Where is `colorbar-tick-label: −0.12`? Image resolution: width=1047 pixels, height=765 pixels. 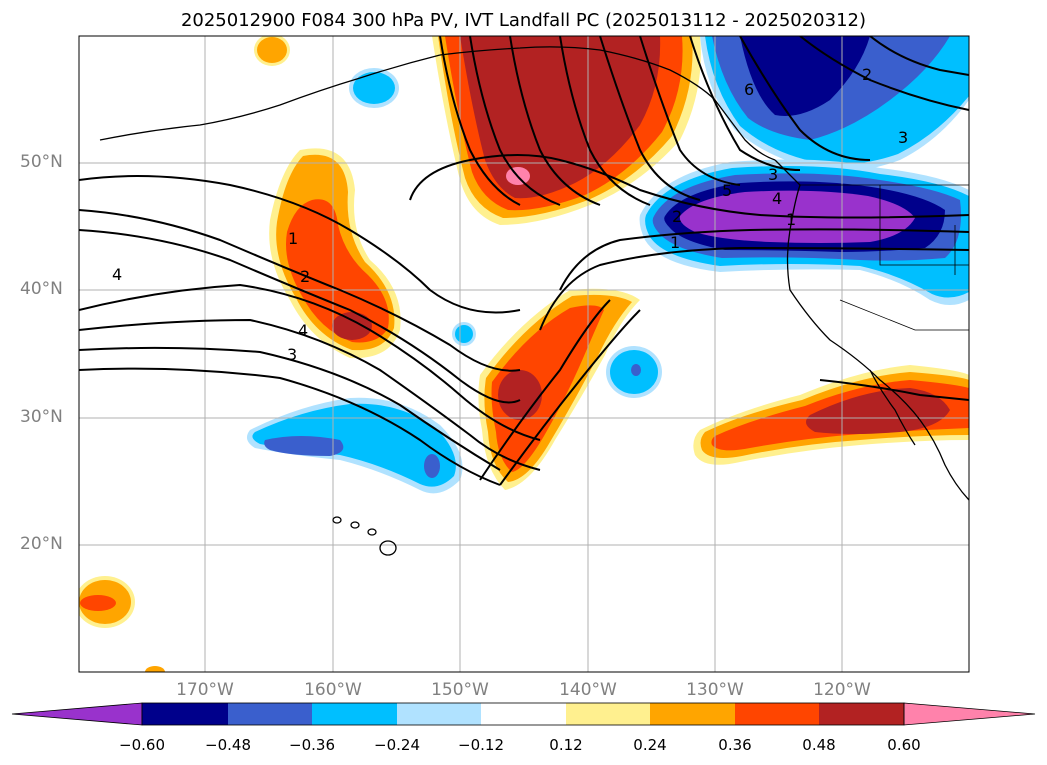 colorbar-tick-label: −0.12 is located at coordinates (481, 745).